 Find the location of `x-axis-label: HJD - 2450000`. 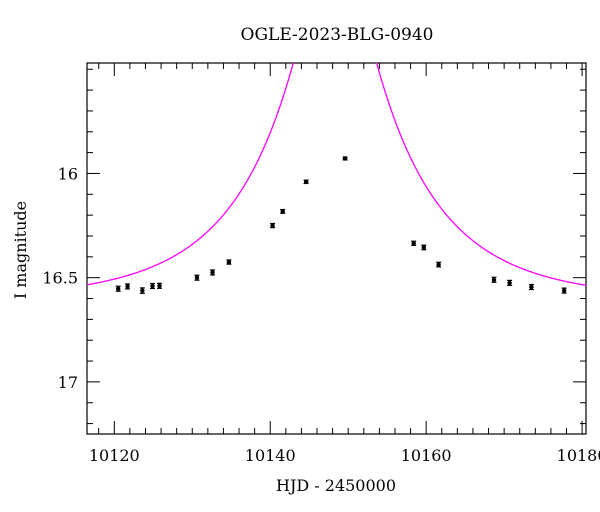

x-axis-label: HJD - 2450000 is located at coordinates (336, 485).